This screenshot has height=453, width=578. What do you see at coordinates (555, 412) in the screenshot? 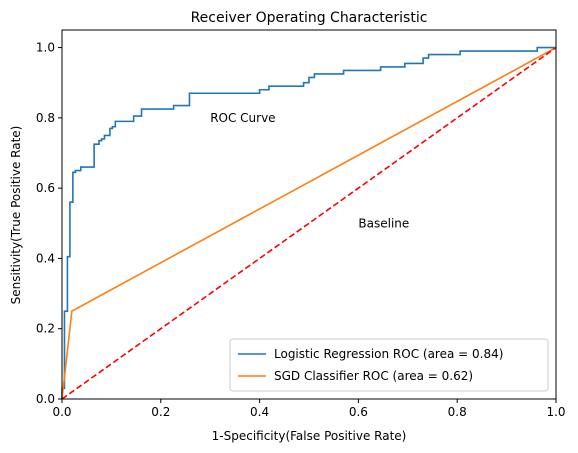
I see `x-tick-label: 1.0` at bounding box center [555, 412].